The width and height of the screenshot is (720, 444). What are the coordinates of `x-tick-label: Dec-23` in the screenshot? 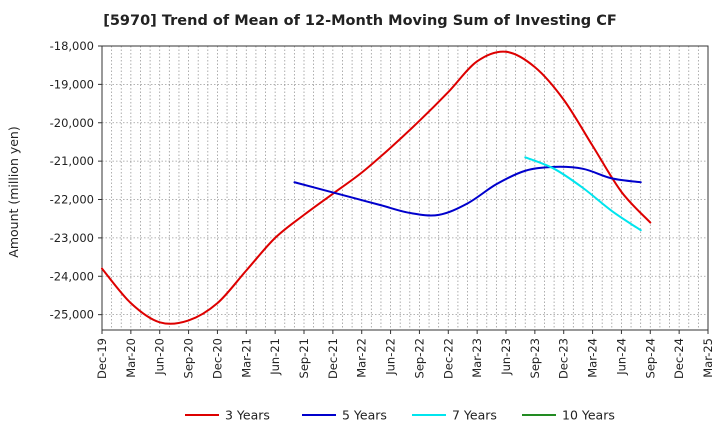 It's located at (564, 358).